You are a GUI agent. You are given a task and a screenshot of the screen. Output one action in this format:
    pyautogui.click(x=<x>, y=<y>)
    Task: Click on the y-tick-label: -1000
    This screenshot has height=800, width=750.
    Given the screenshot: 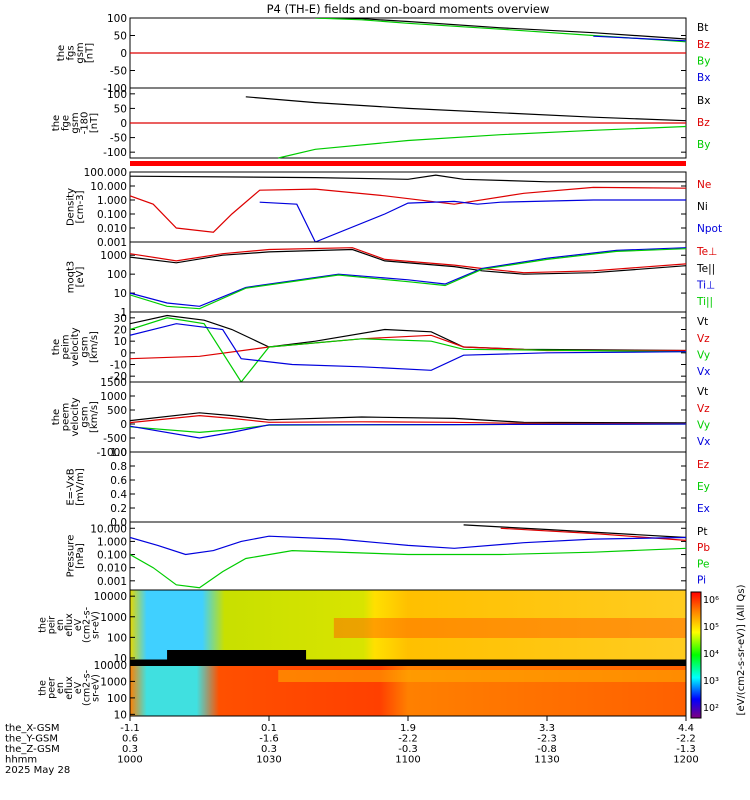 What is the action you would take?
    pyautogui.click(x=111, y=453)
    